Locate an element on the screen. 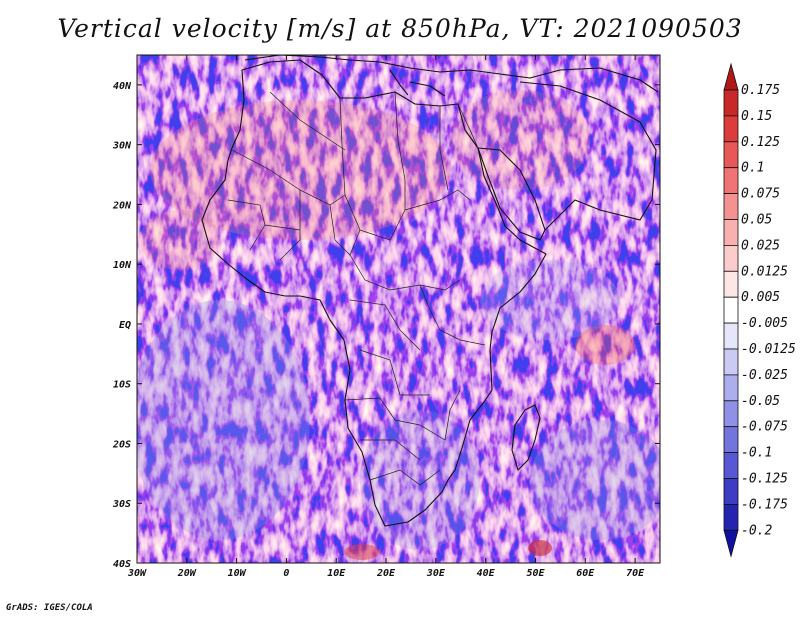 This screenshot has height=618, width=800. colorbar-label: -0.005 is located at coordinates (764, 323).